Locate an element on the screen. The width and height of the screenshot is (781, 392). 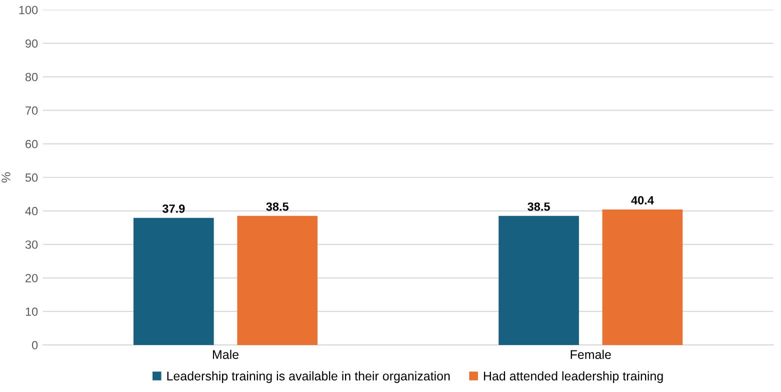
y-tick-label: 80 is located at coordinates (31, 77).